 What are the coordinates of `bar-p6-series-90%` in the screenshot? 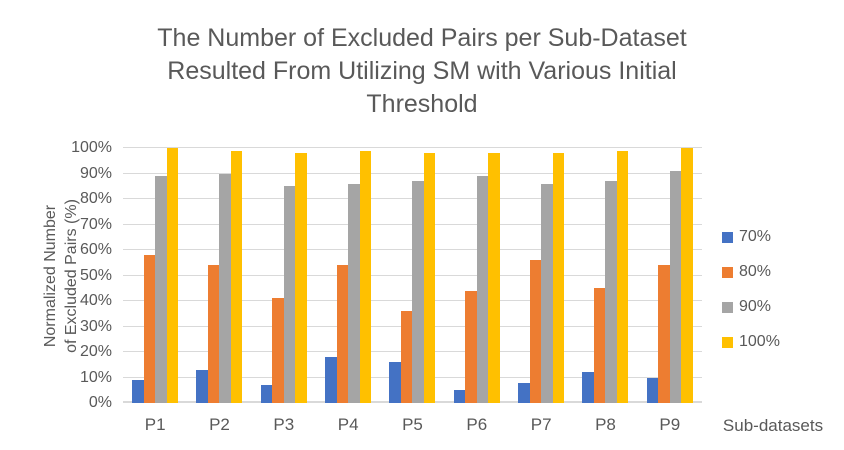 It's located at (482, 289).